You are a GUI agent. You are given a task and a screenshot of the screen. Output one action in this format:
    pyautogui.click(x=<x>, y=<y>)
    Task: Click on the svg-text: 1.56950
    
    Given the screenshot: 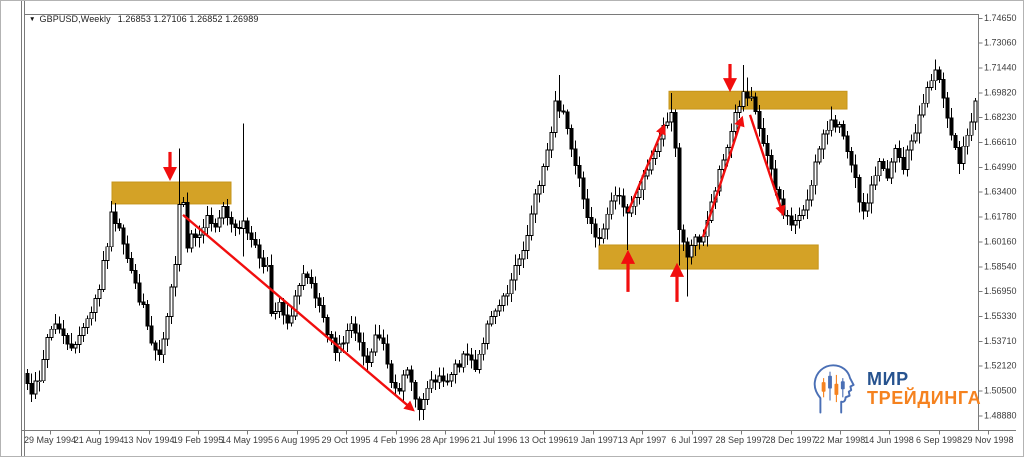 What is the action you would take?
    pyautogui.click(x=1000, y=291)
    